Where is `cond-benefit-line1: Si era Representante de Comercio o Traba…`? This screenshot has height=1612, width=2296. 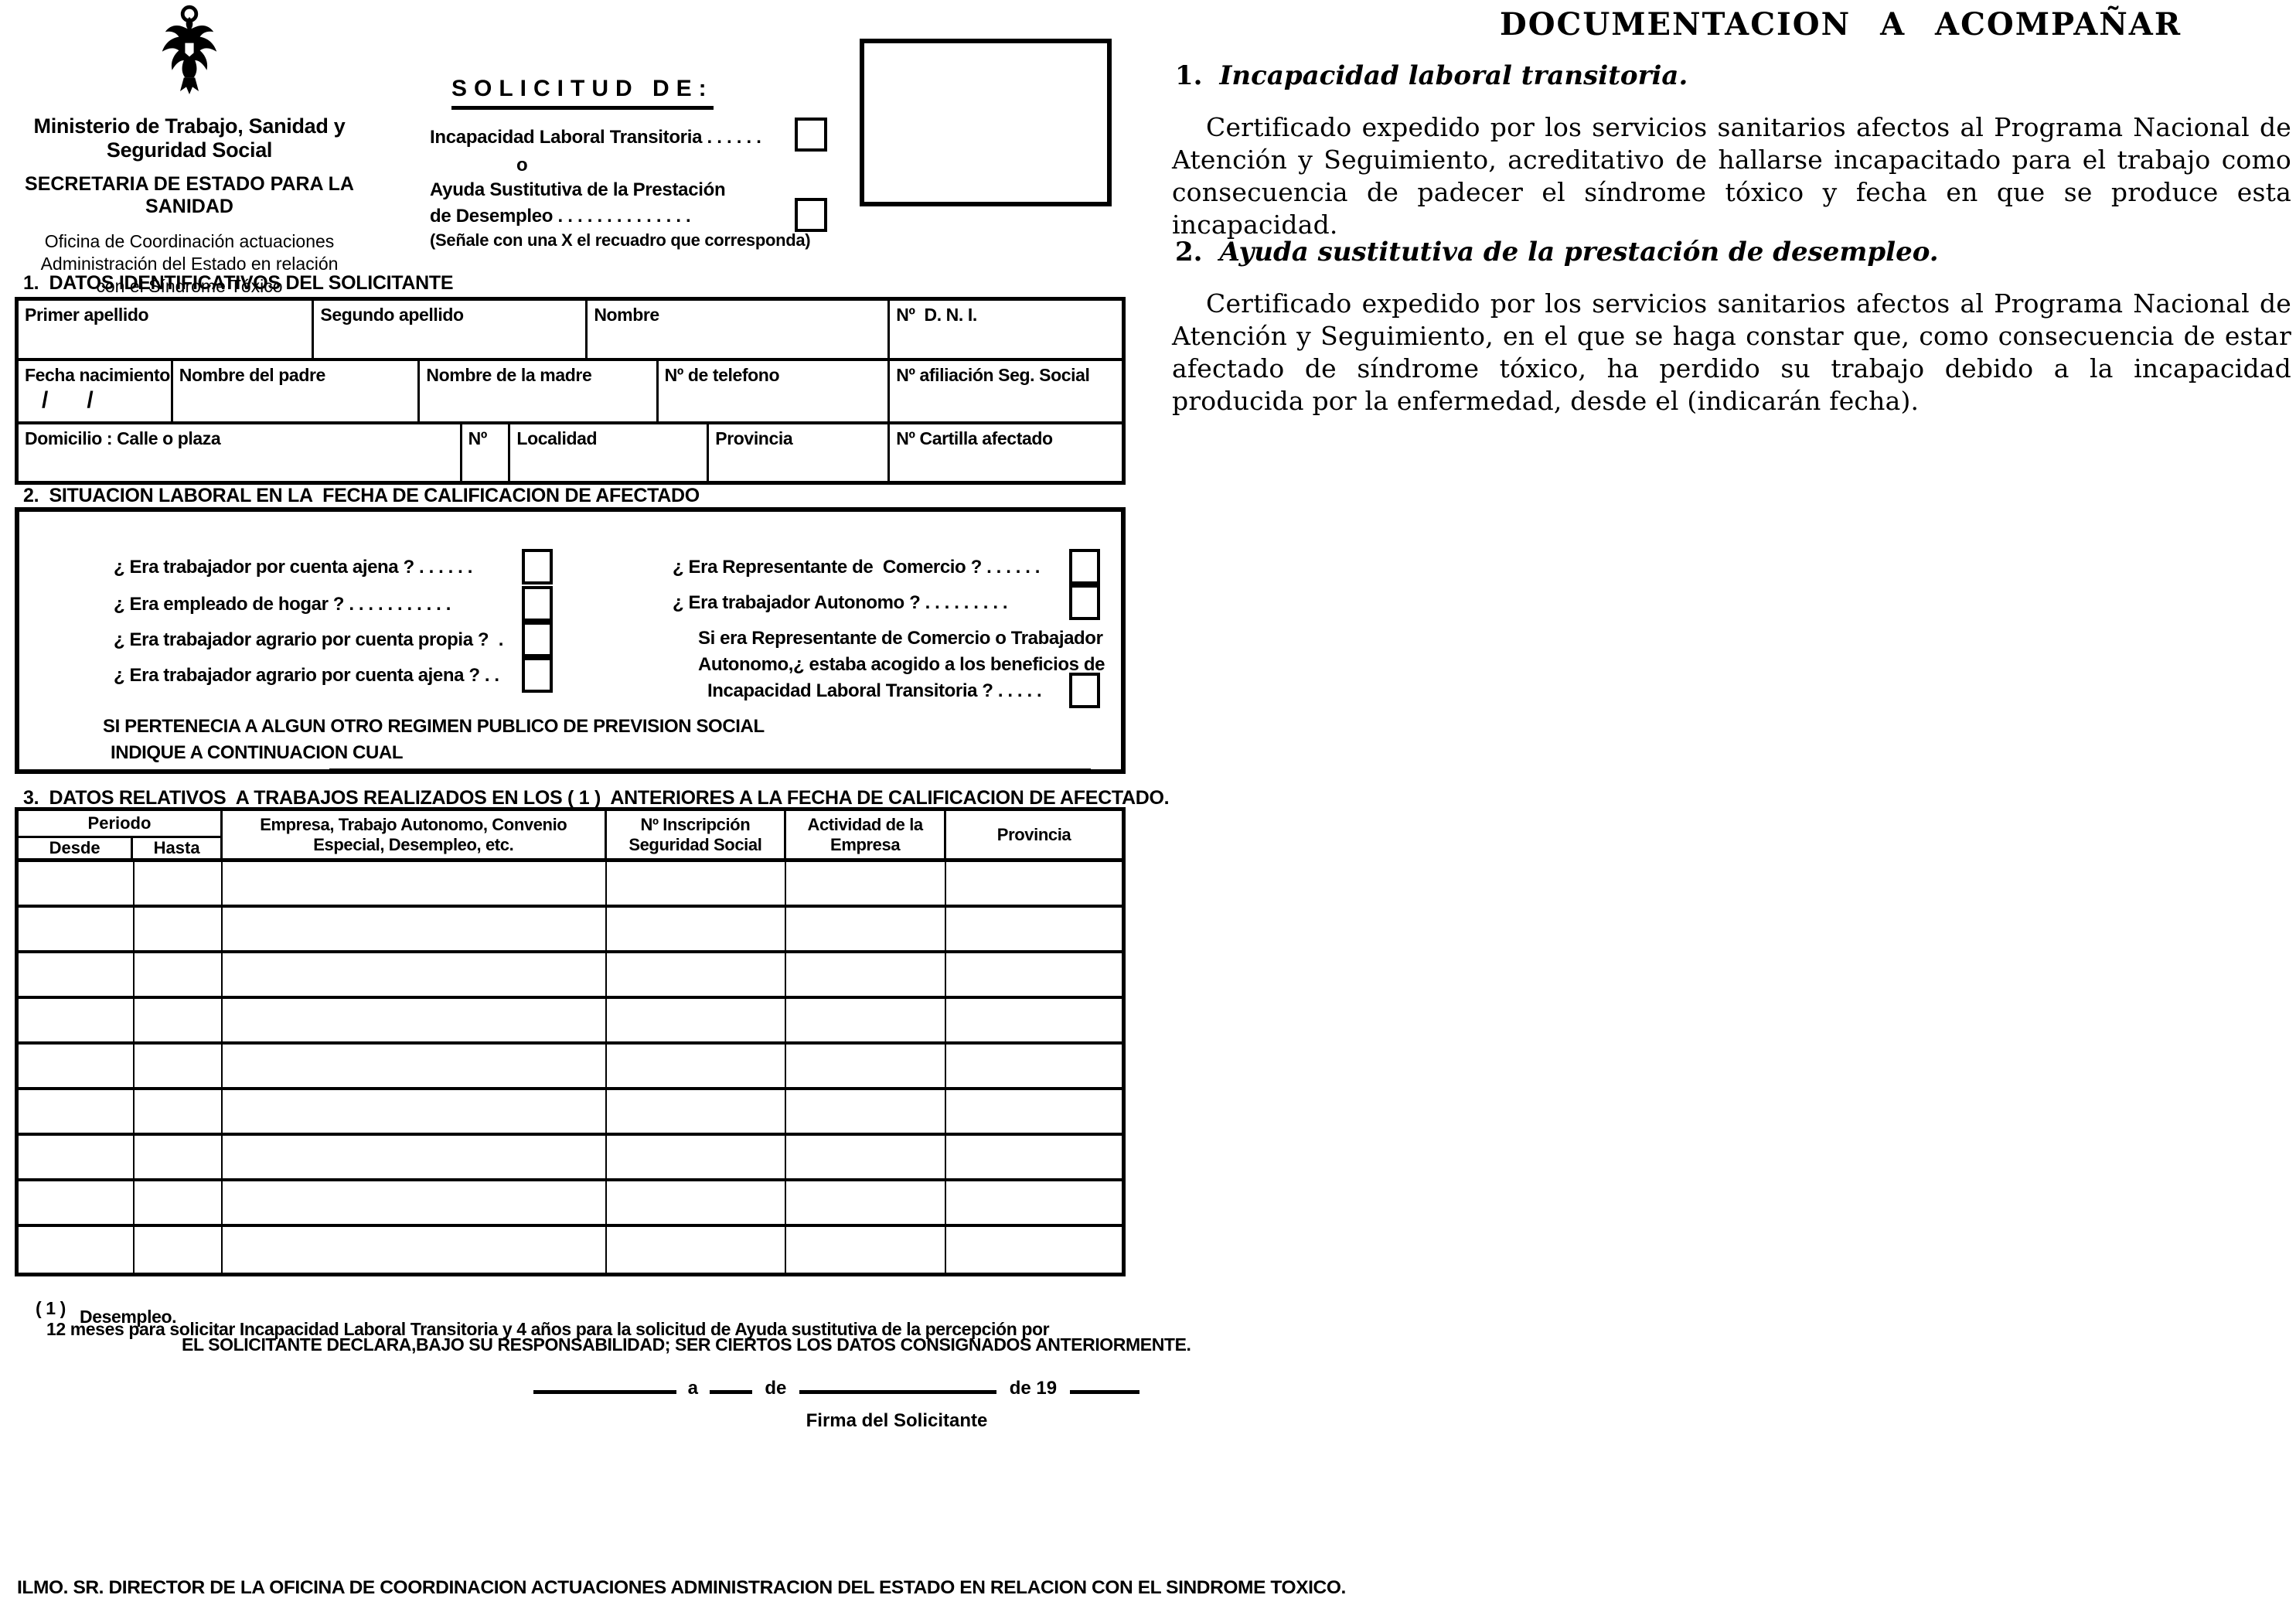
cond-benefit-line1: Si era Representante de Comercio o Traba… is located at coordinates (900, 638).